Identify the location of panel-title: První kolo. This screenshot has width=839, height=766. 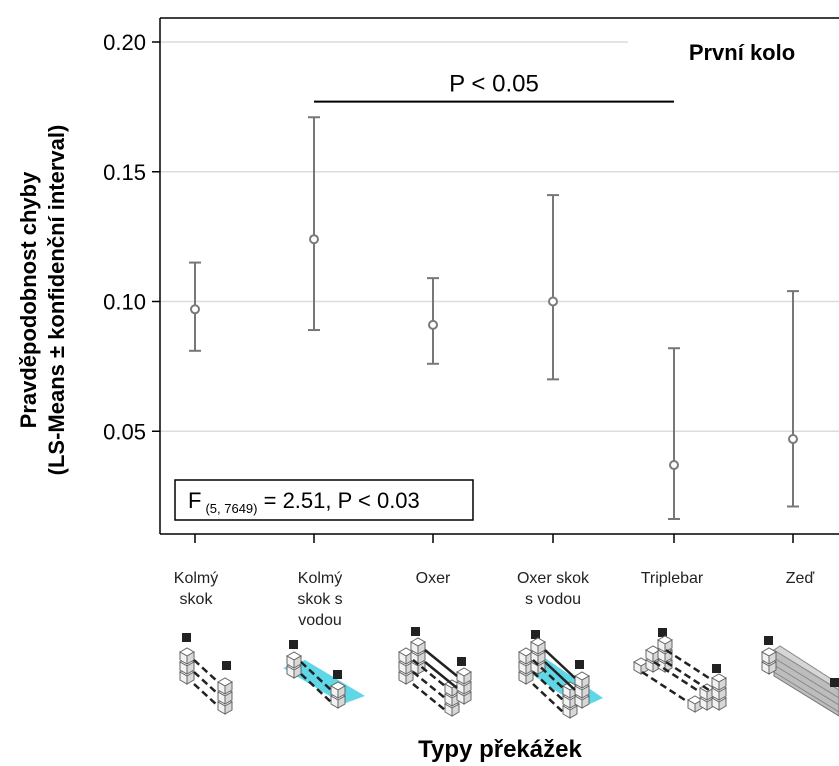
(742, 52).